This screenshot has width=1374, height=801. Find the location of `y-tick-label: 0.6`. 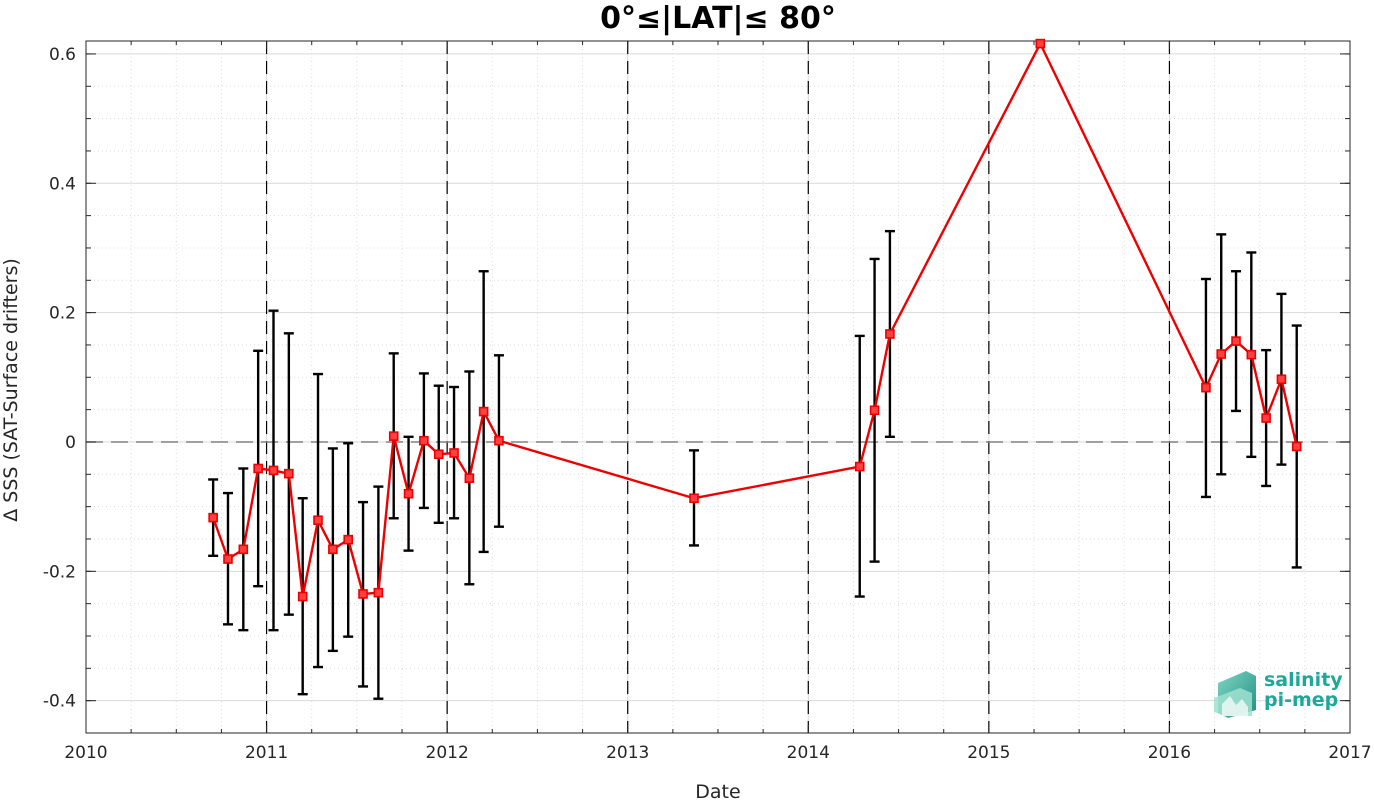

y-tick-label: 0.6 is located at coordinates (62, 55).